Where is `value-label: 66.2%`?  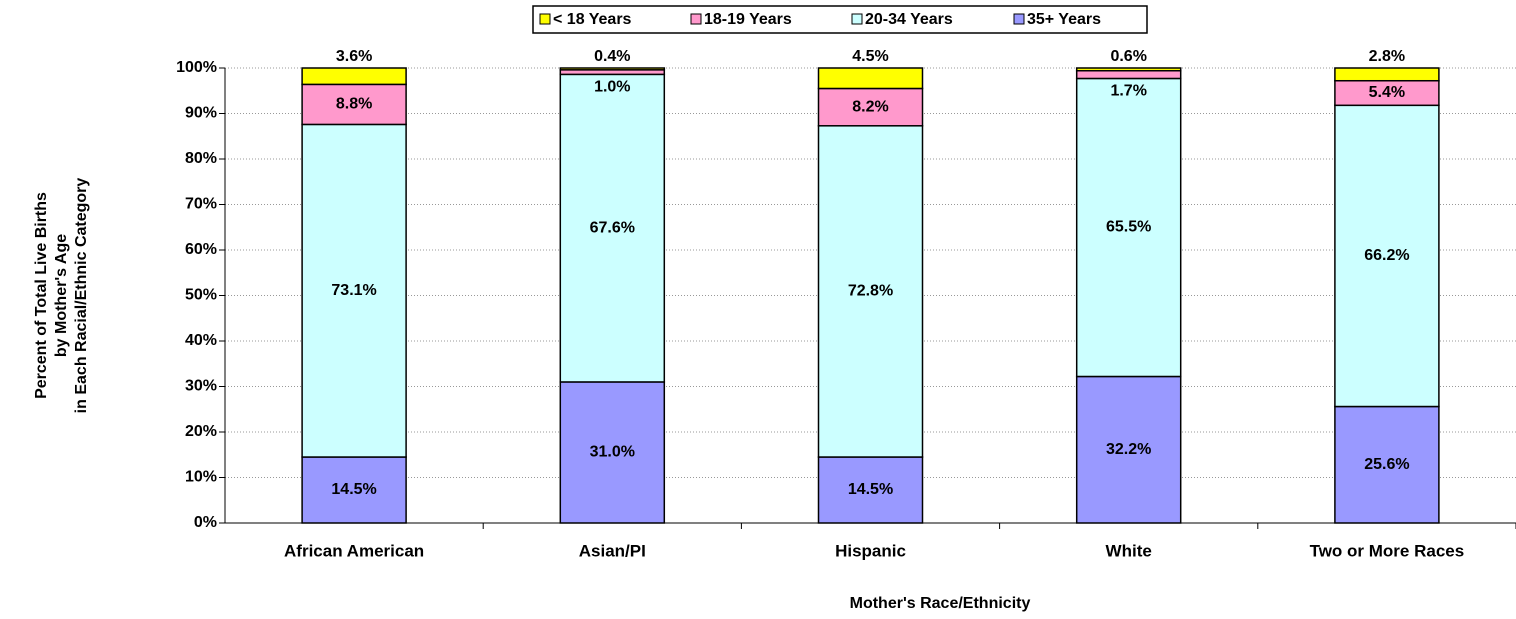
value-label: 66.2% is located at coordinates (1386, 255).